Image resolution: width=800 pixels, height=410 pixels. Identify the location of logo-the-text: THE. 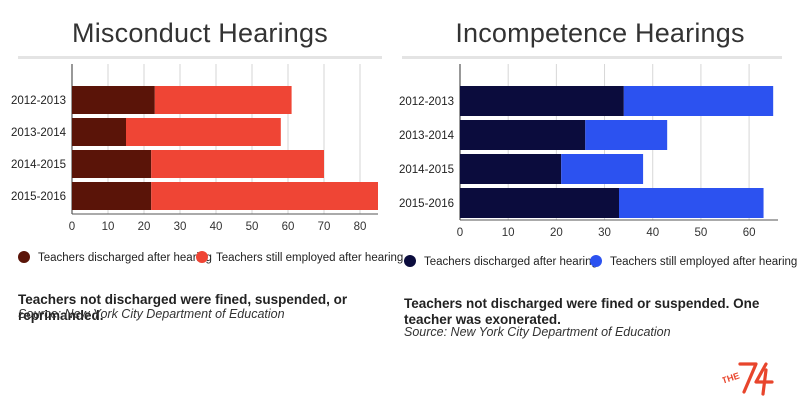
(731, 378).